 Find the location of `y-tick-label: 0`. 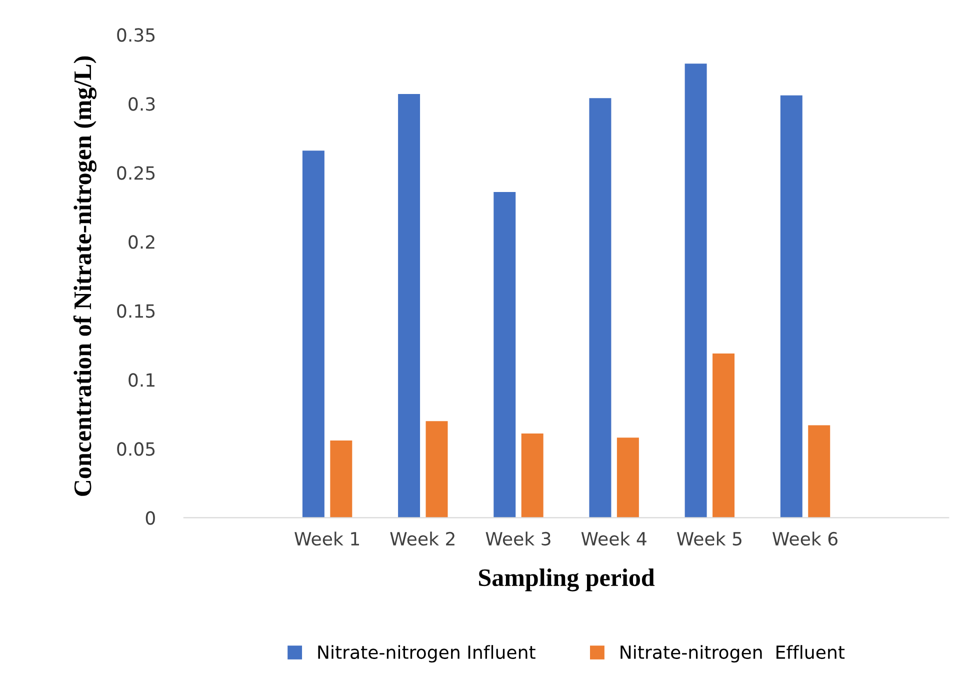

y-tick-label: 0 is located at coordinates (150, 518).